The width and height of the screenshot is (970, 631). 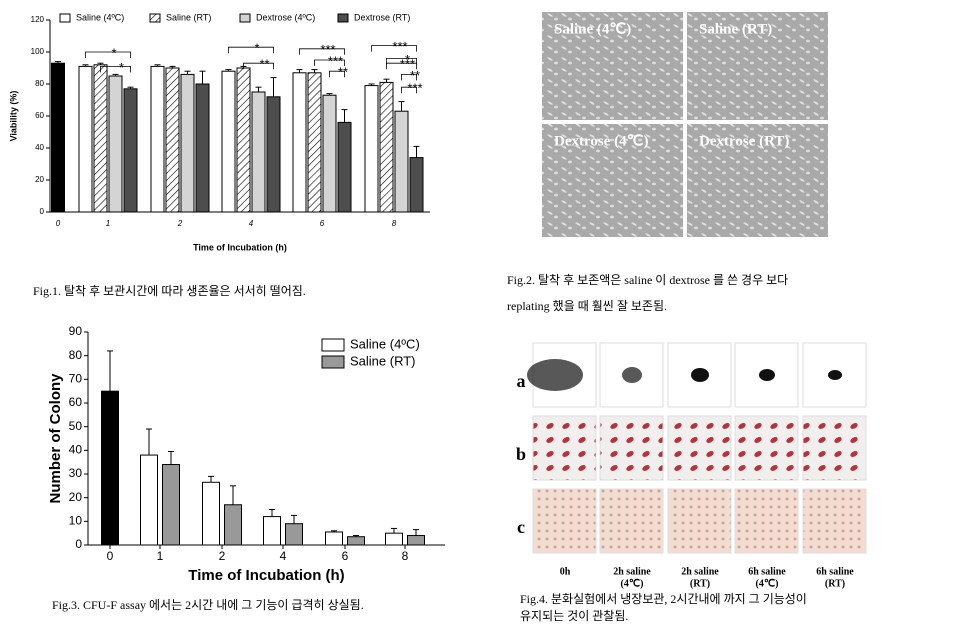 I want to click on caption: replating 했을 때 훨씬 잘 보존됨., so click(x=587, y=306).